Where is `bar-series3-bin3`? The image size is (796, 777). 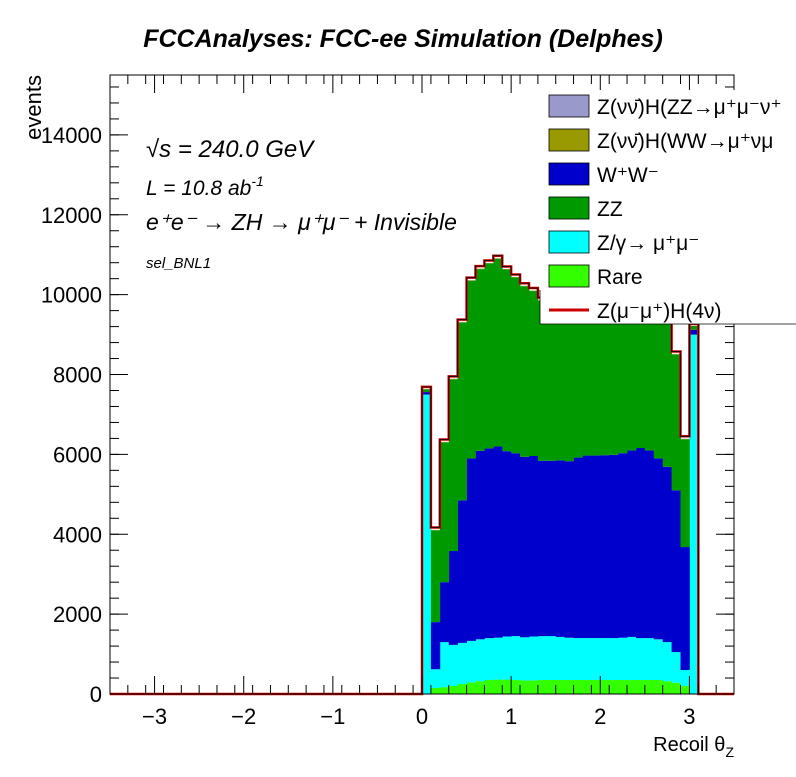
bar-series3-bin3 is located at coordinates (453, 465).